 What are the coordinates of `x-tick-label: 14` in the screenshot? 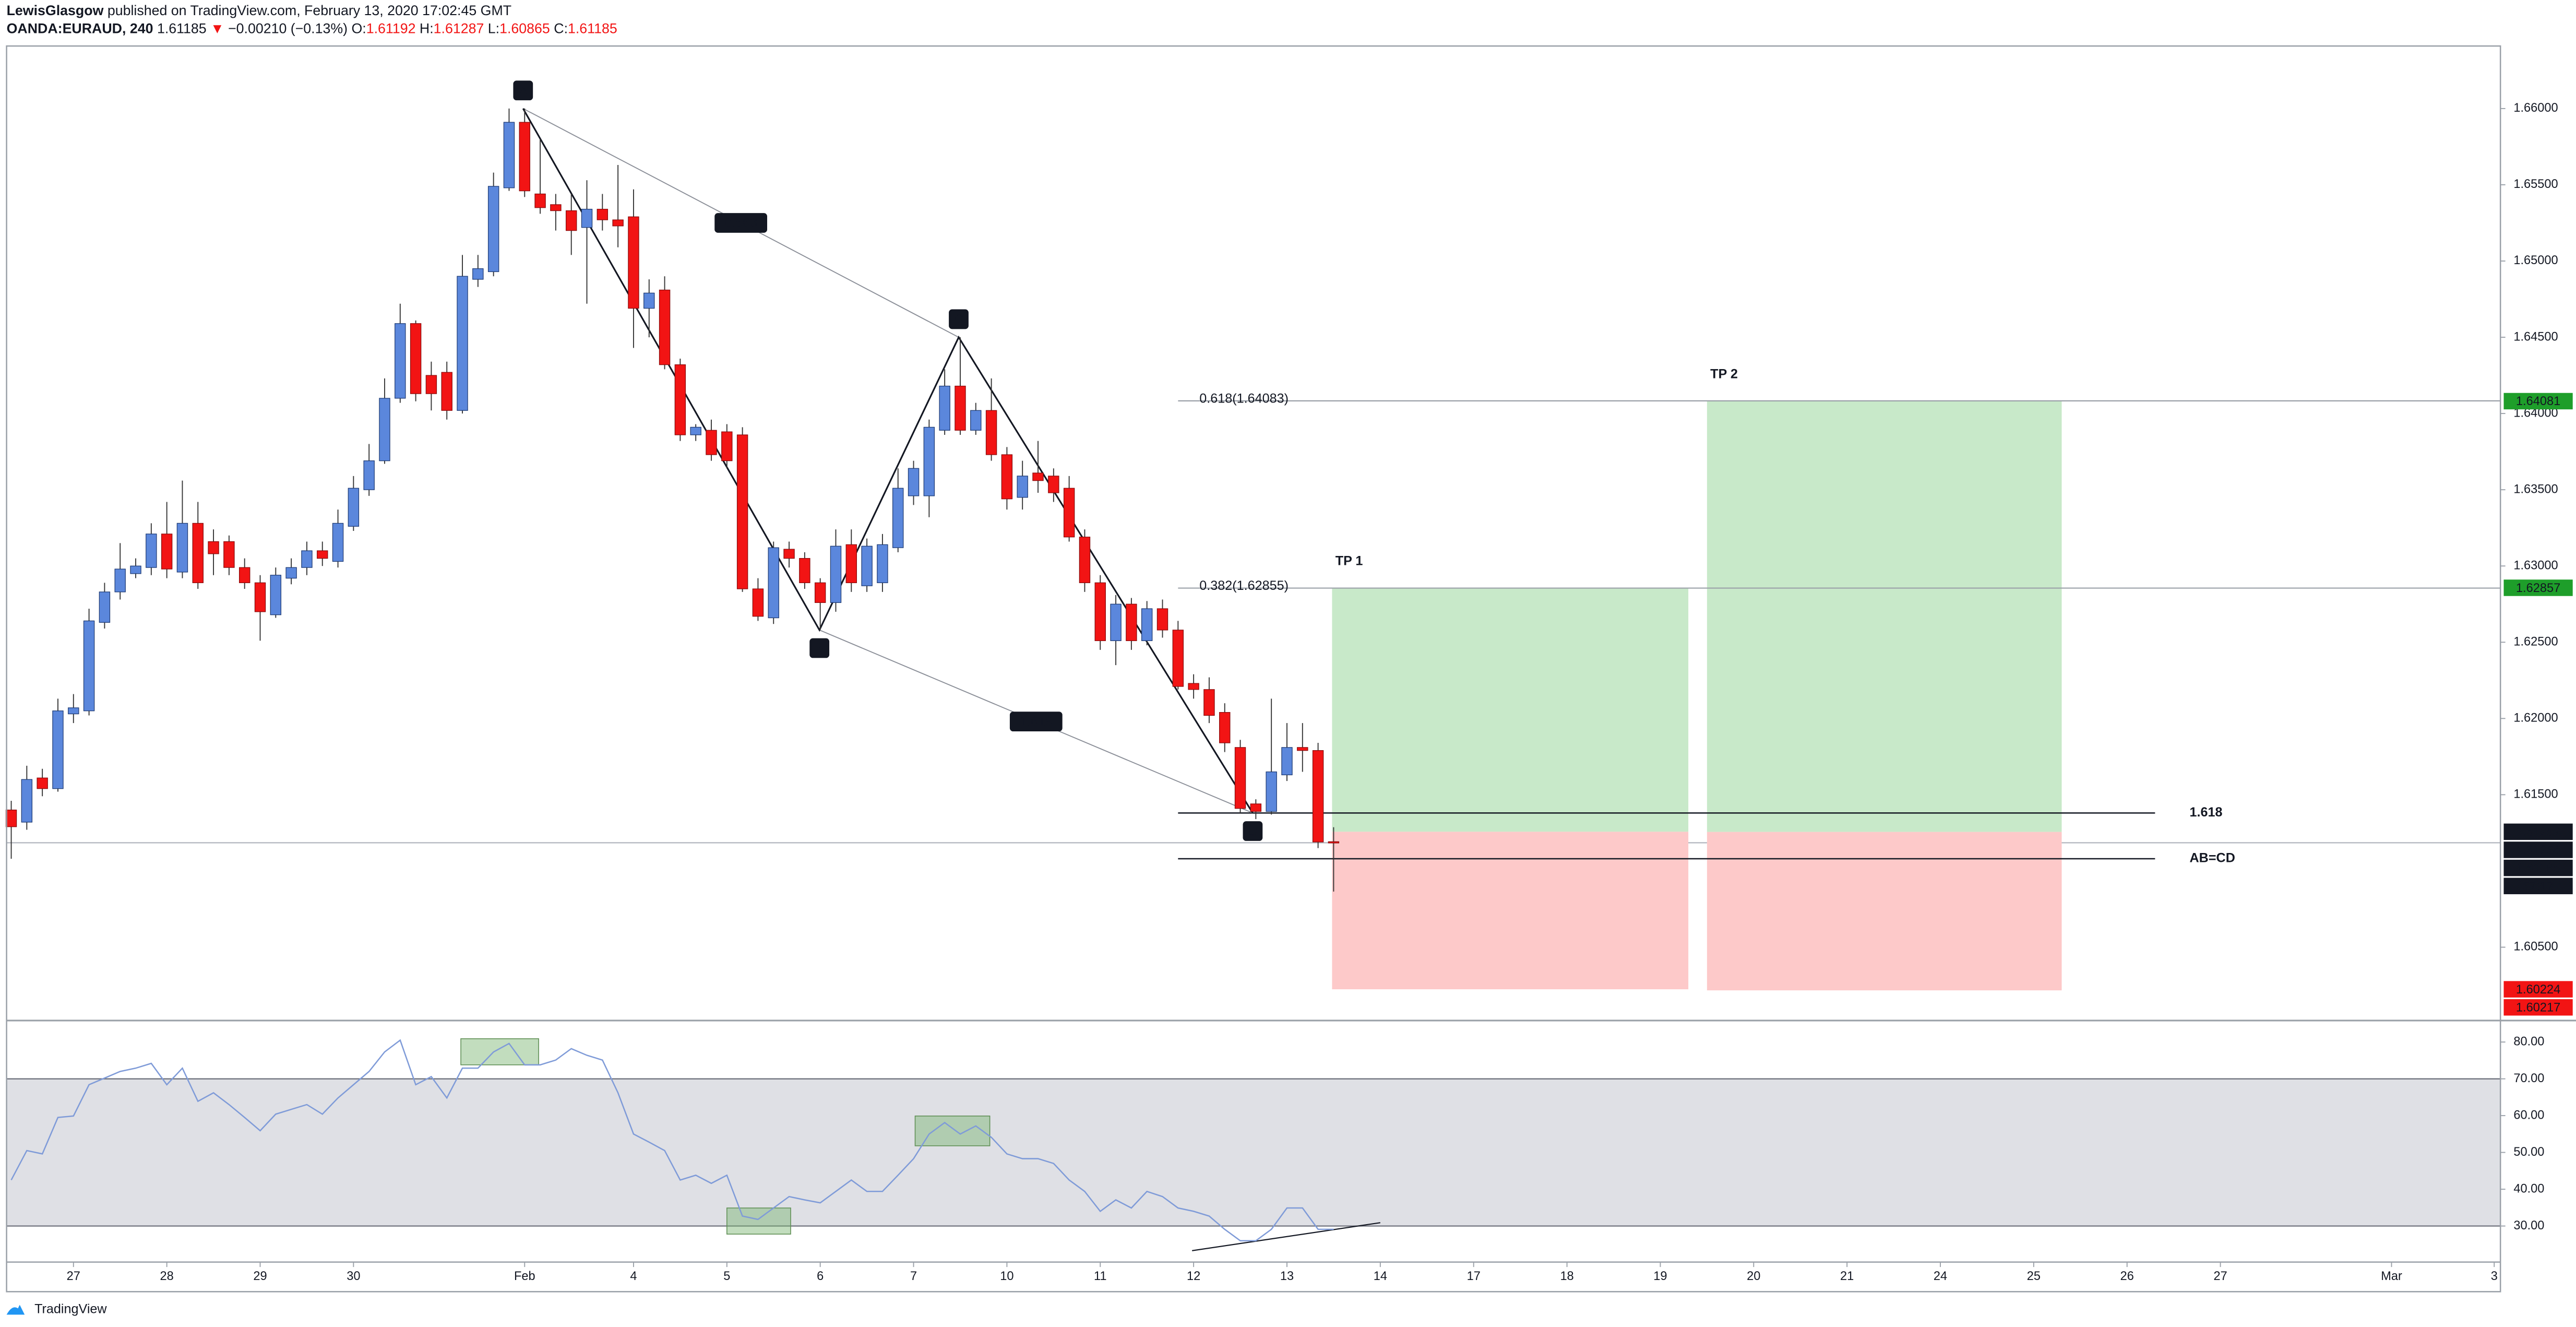 It's located at (1380, 1276).